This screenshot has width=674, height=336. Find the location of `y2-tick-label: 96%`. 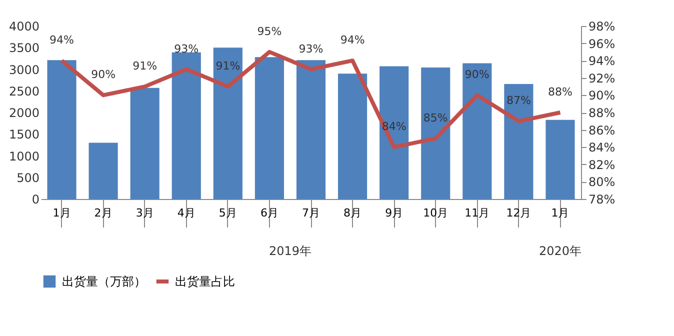

y2-tick-label: 96% is located at coordinates (602, 43).